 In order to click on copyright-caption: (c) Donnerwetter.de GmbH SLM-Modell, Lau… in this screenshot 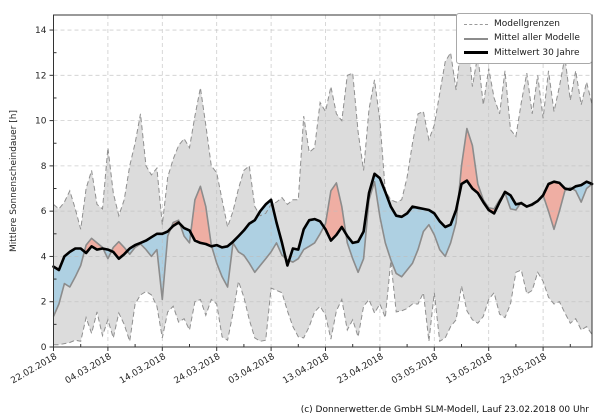, I will do `click(444, 410)`.